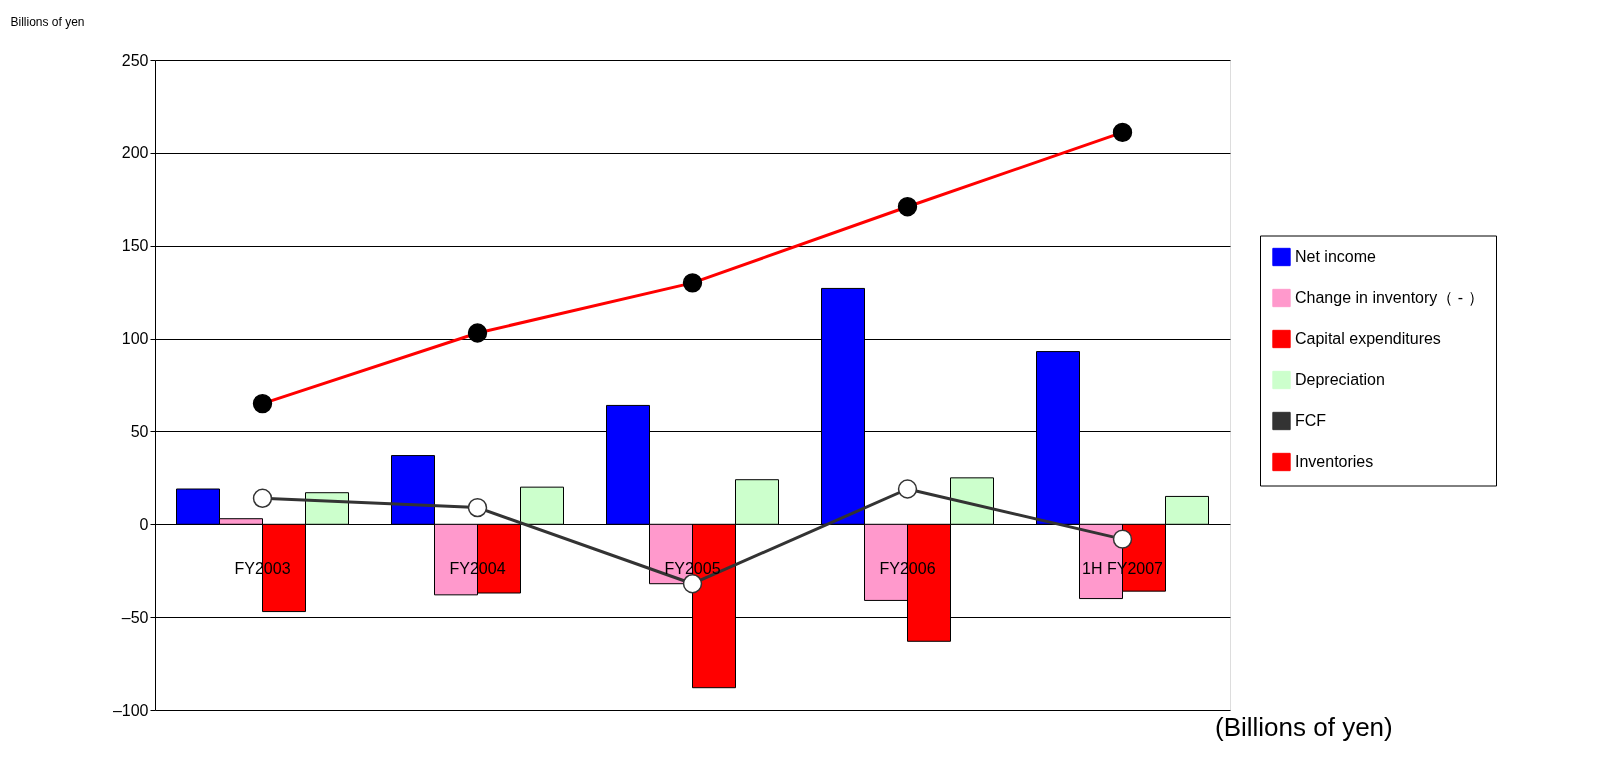 The height and width of the screenshot is (769, 1598). What do you see at coordinates (907, 568) in the screenshot?
I see `x-tick-label: FY2006` at bounding box center [907, 568].